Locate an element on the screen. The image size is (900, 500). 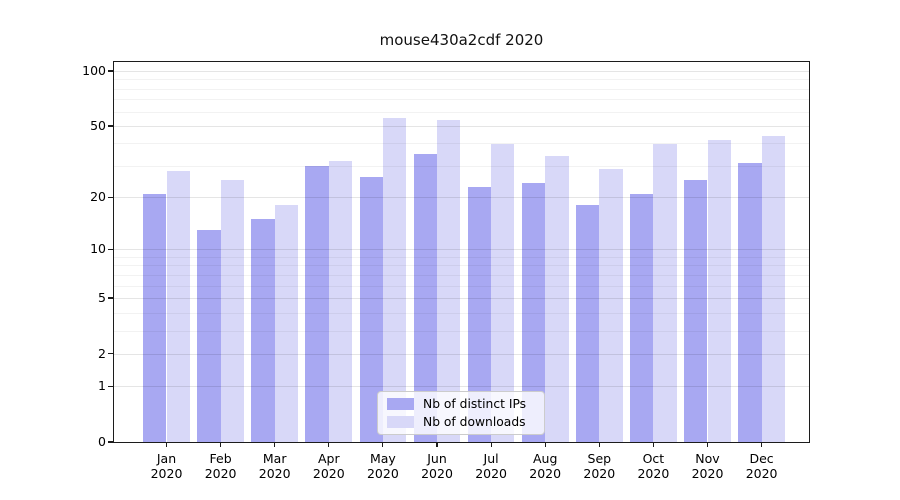
x-tick-label: Apr 2020 is located at coordinates (329, 466).